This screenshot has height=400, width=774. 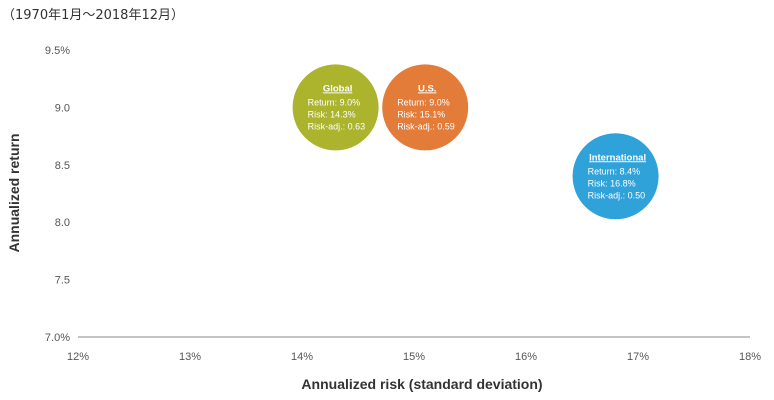 I want to click on bubble-stat: Risk-adj.: 0.63, so click(x=337, y=126).